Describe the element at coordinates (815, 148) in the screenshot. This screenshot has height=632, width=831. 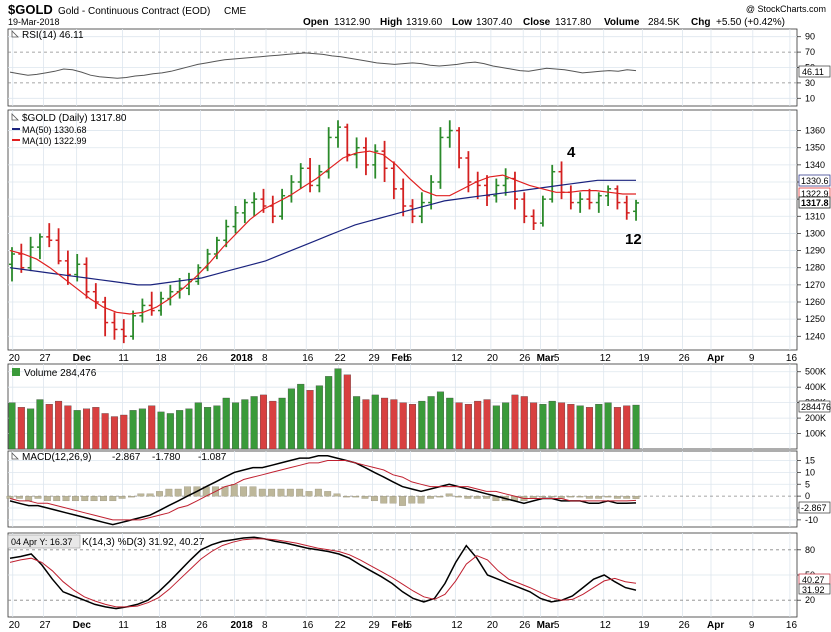
I see `axis-tick-label: 1350` at that location.